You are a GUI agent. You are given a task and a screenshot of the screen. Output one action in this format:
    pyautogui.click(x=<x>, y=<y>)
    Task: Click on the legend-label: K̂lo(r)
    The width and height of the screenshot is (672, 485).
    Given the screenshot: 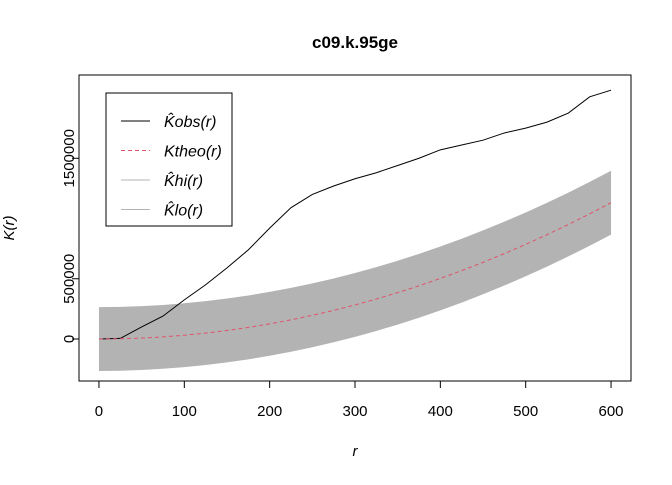 What is the action you would take?
    pyautogui.click(x=183, y=210)
    